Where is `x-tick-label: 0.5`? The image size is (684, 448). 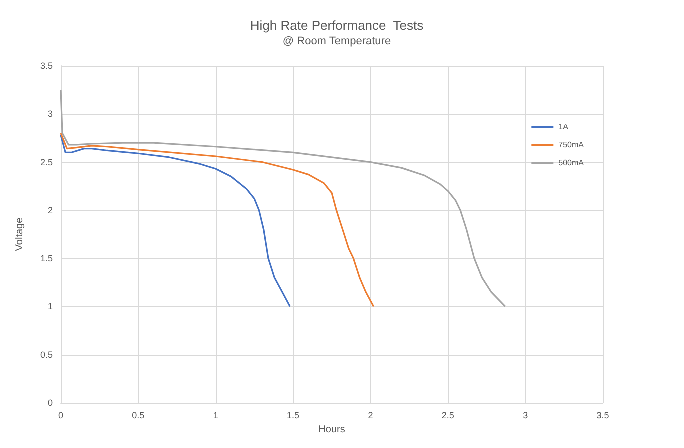 x-tick-label: 0.5 is located at coordinates (138, 415).